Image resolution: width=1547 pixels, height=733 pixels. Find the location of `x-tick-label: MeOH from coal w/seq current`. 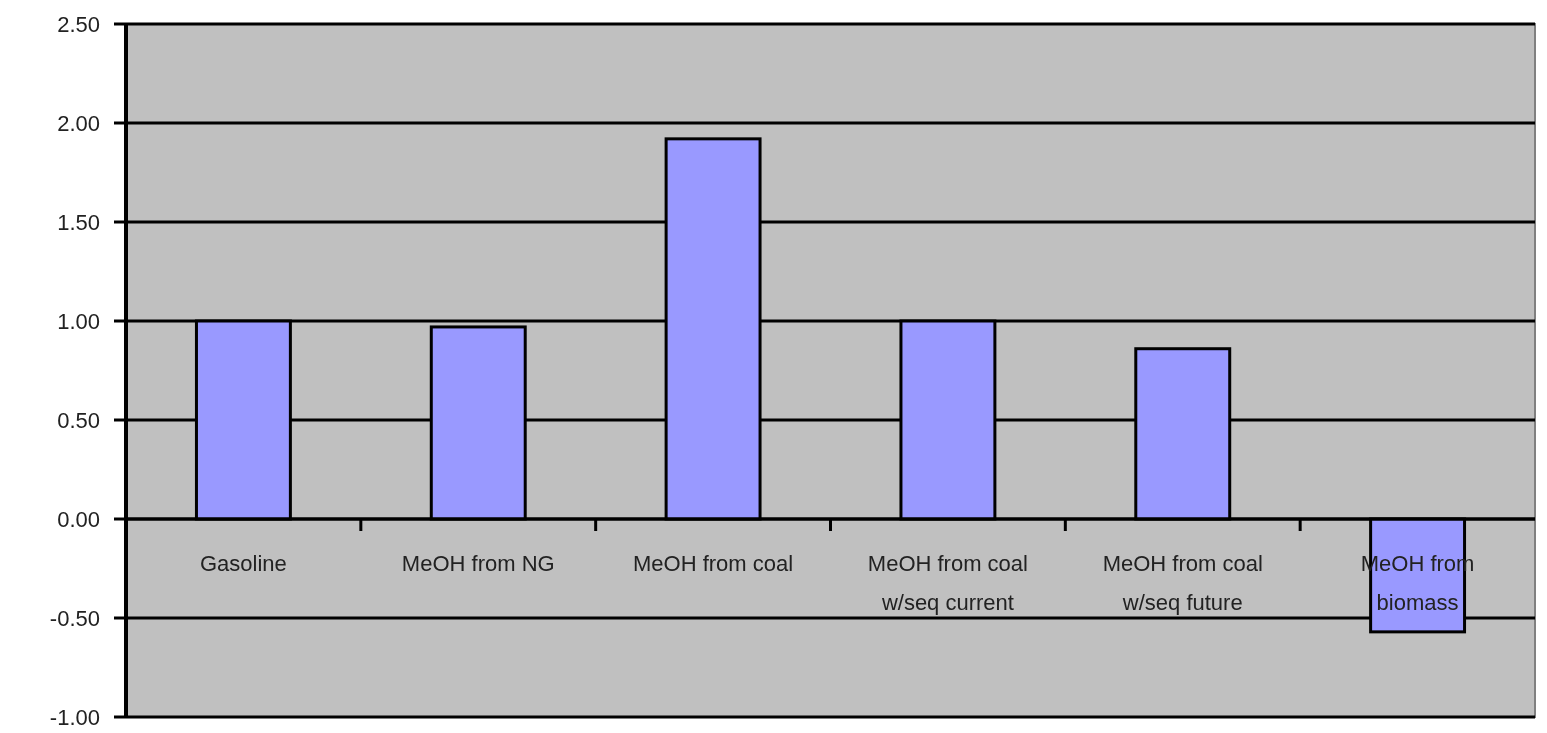

x-tick-label: MeOH from coal w/seq current is located at coordinates (947, 583).